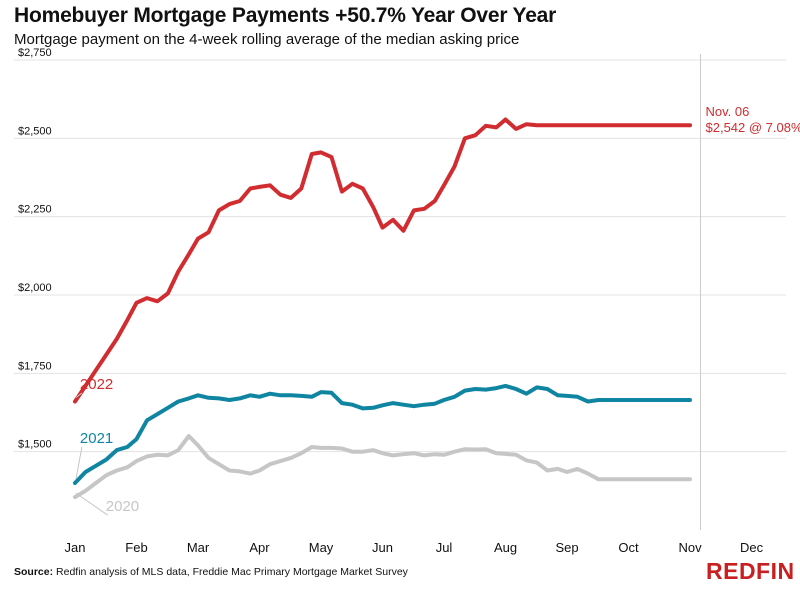 The width and height of the screenshot is (800, 592). What do you see at coordinates (122, 506) in the screenshot?
I see `series-label-2020: 2020` at bounding box center [122, 506].